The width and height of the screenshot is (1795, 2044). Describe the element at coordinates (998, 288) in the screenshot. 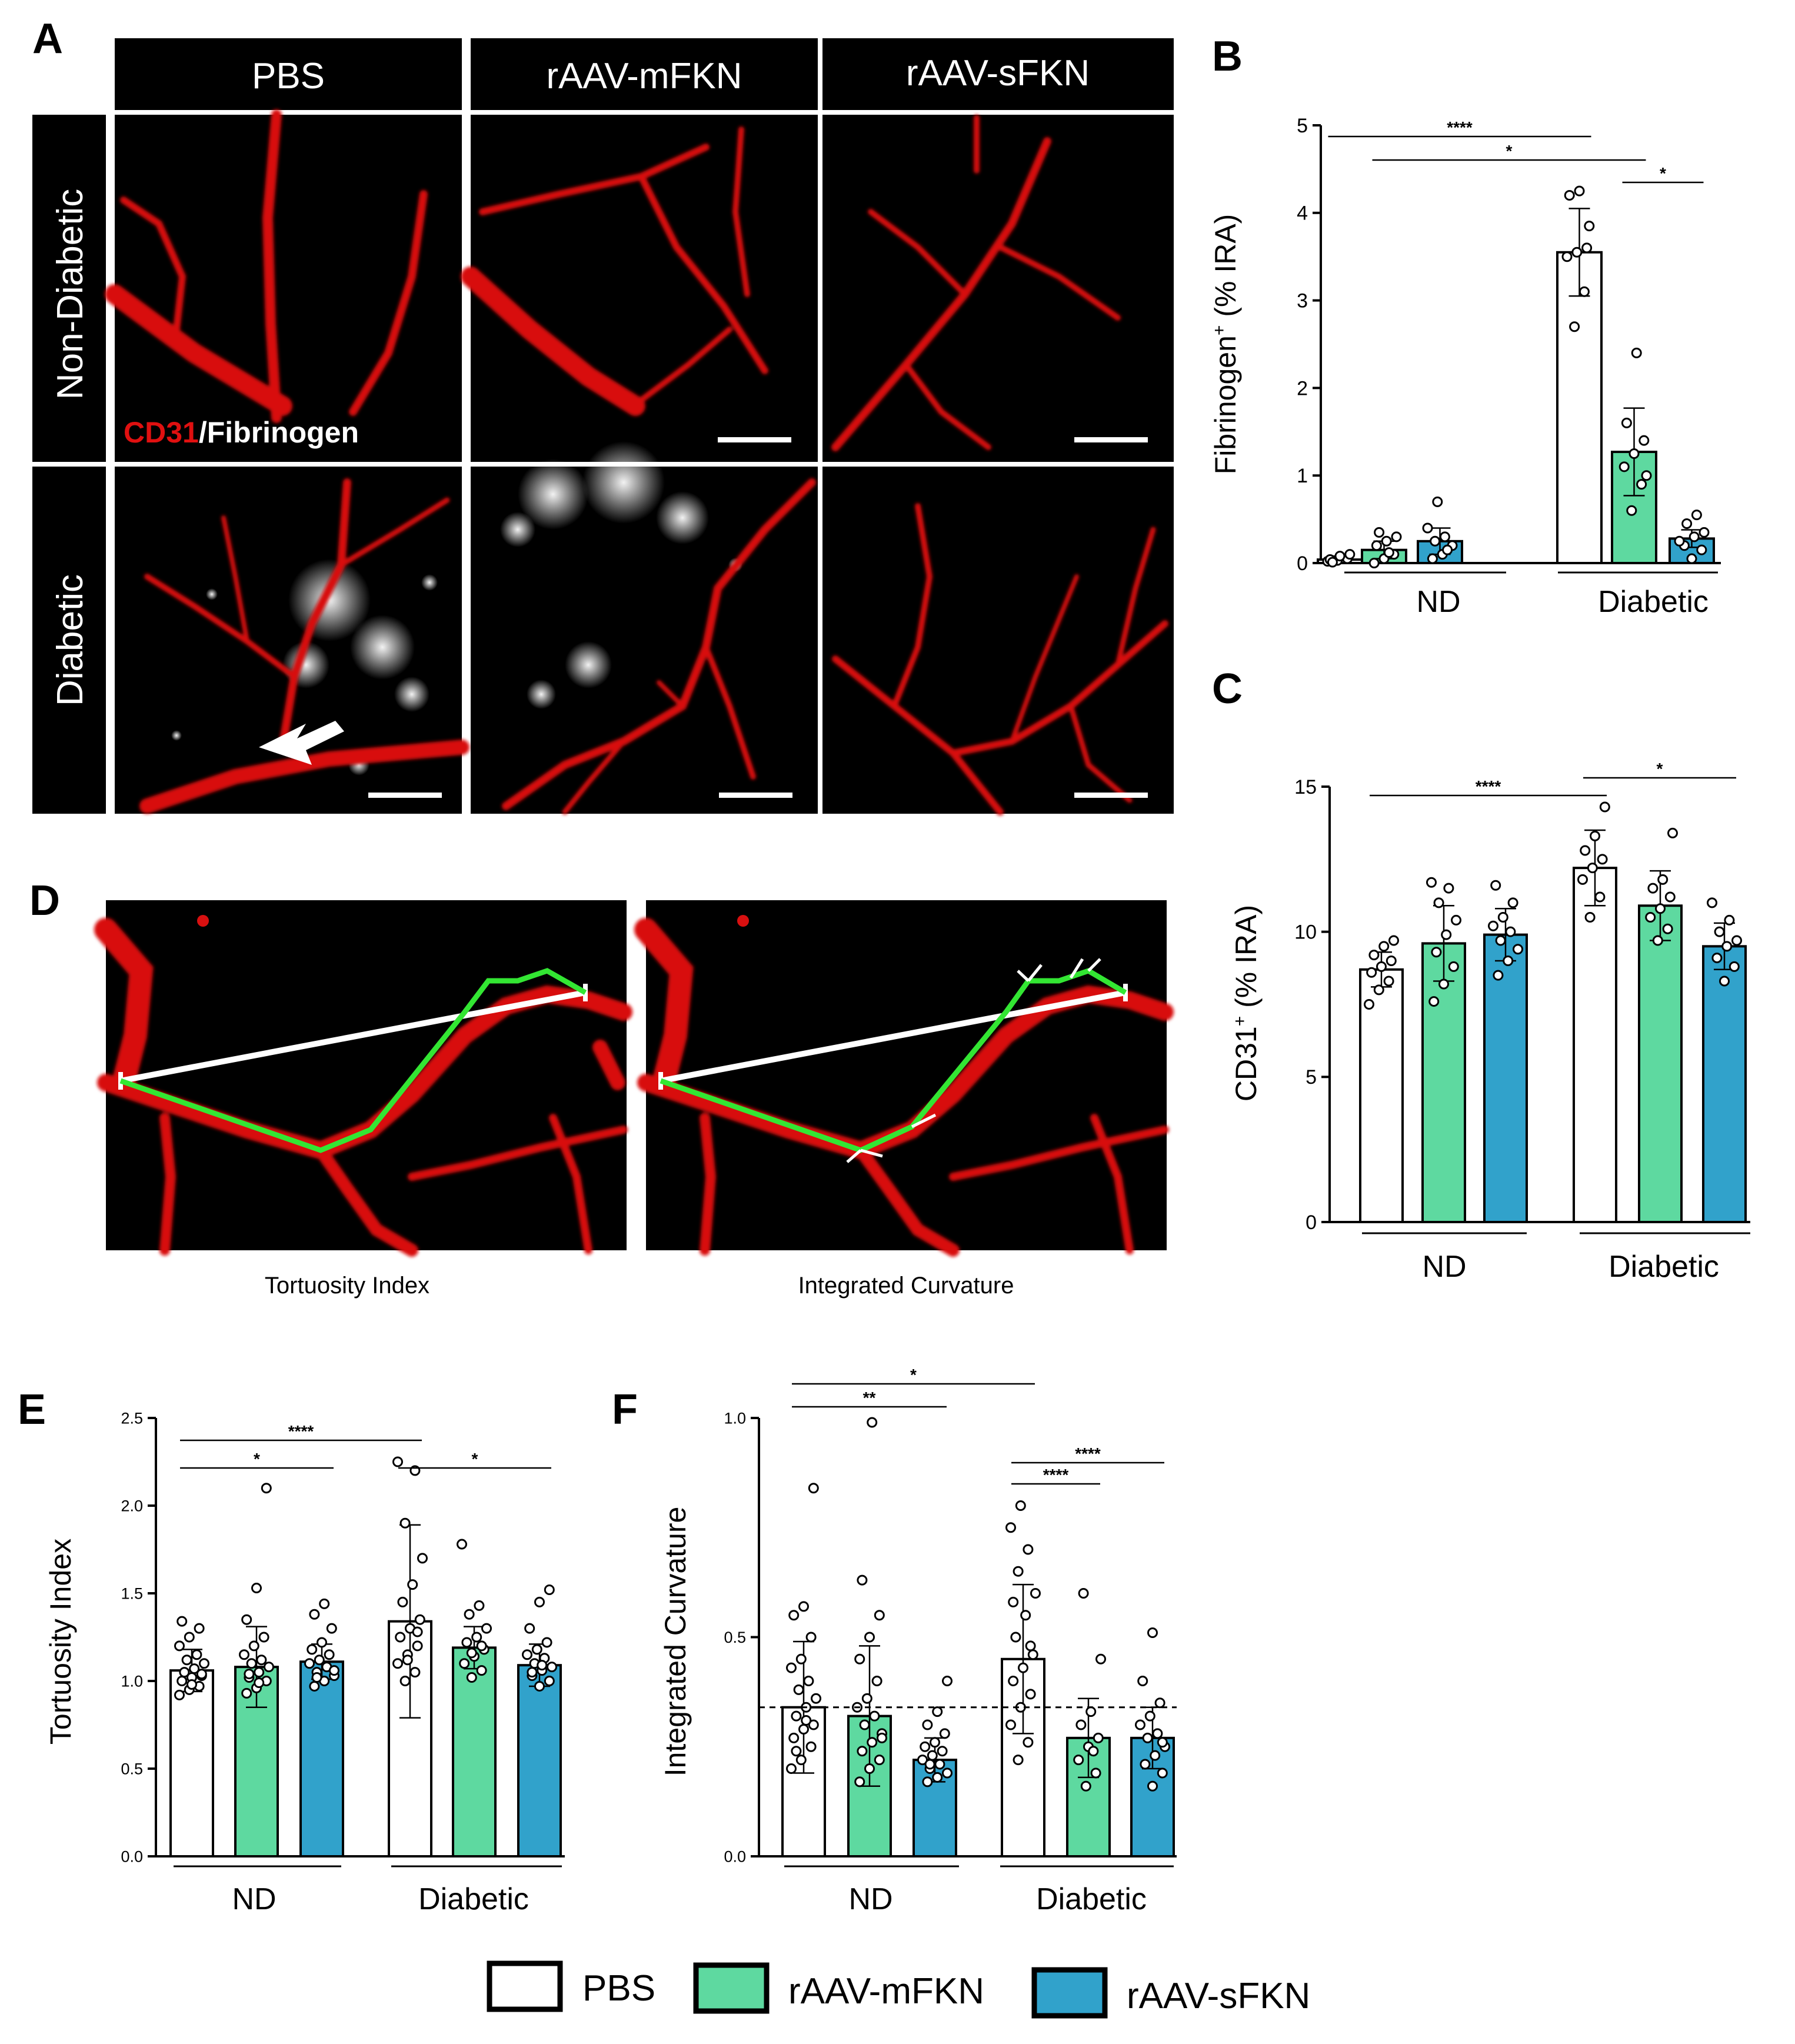

I see `micrograph-sfkn-nondiabetic` at that location.